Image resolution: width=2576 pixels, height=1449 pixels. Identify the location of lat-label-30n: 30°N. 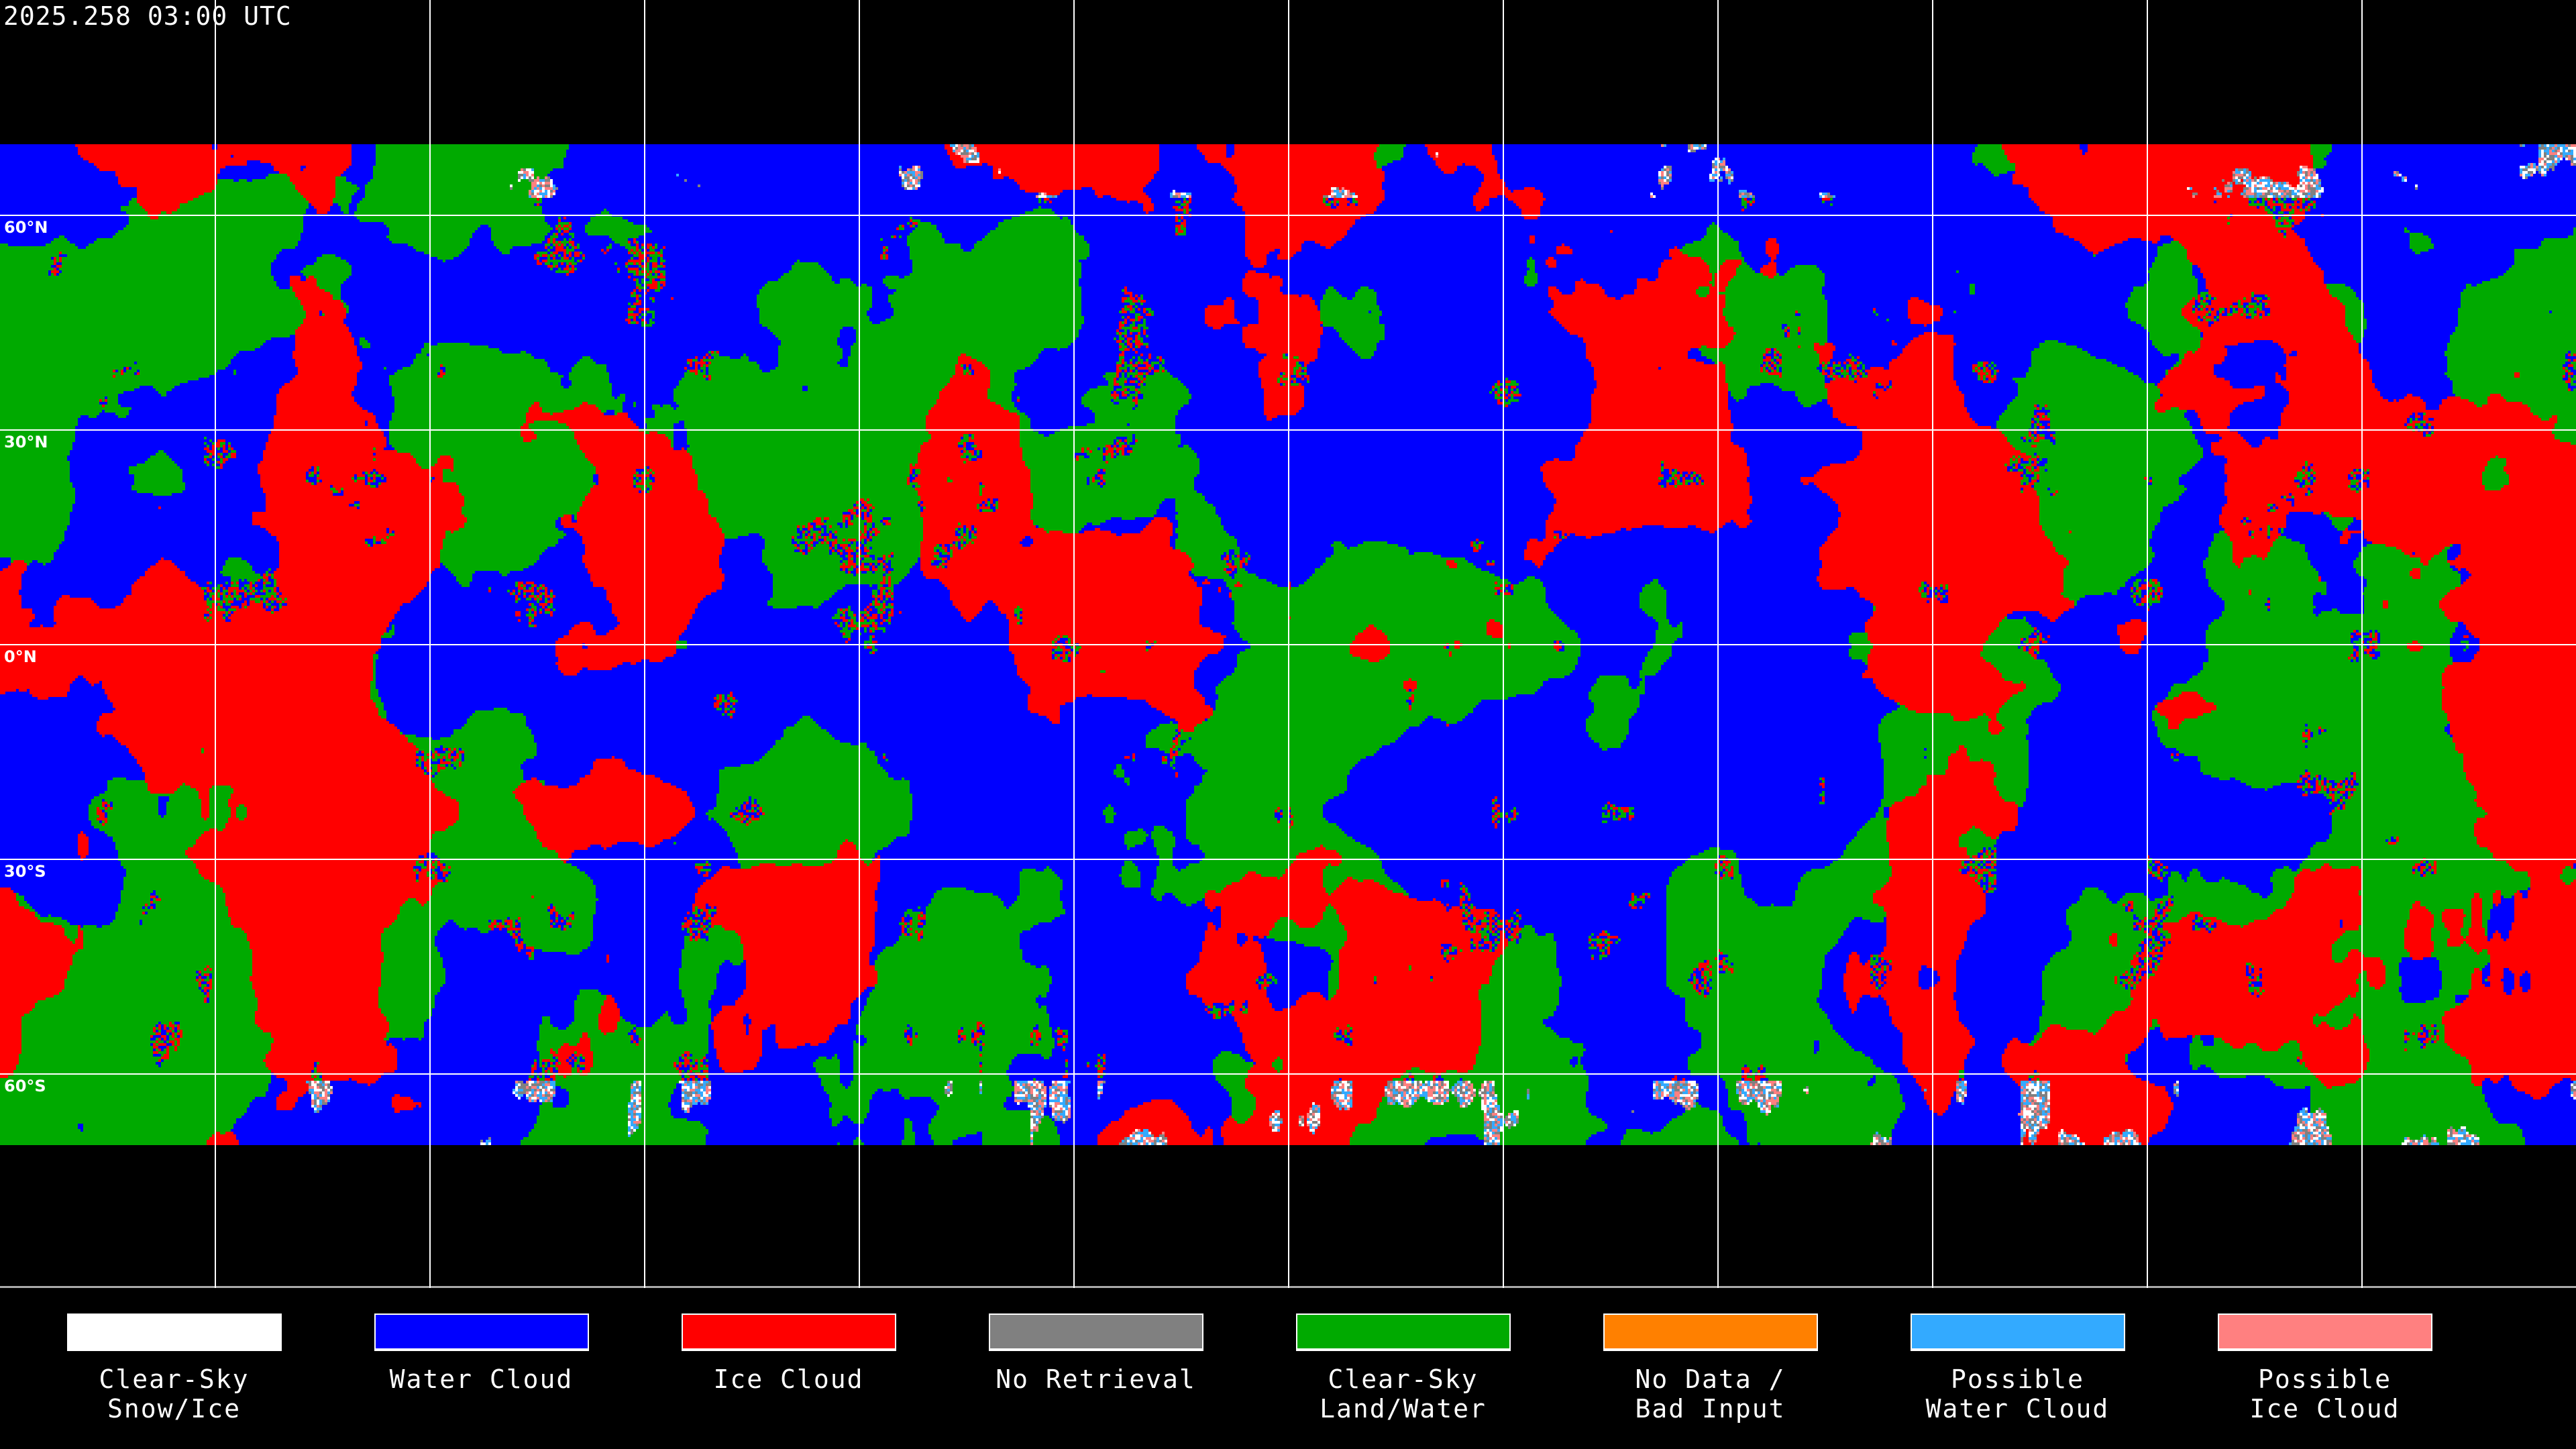
(26, 442).